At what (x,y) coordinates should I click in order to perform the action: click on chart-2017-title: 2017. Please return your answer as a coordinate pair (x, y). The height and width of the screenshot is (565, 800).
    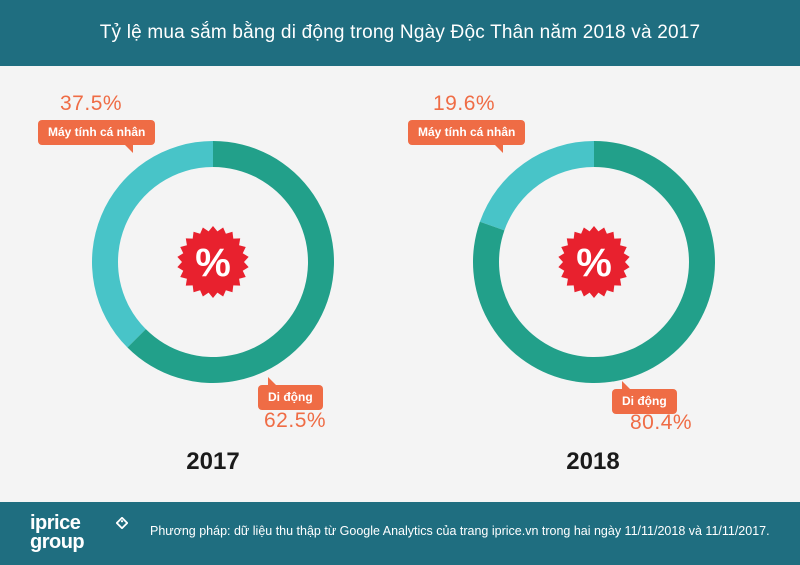
    Looking at the image, I should click on (213, 461).